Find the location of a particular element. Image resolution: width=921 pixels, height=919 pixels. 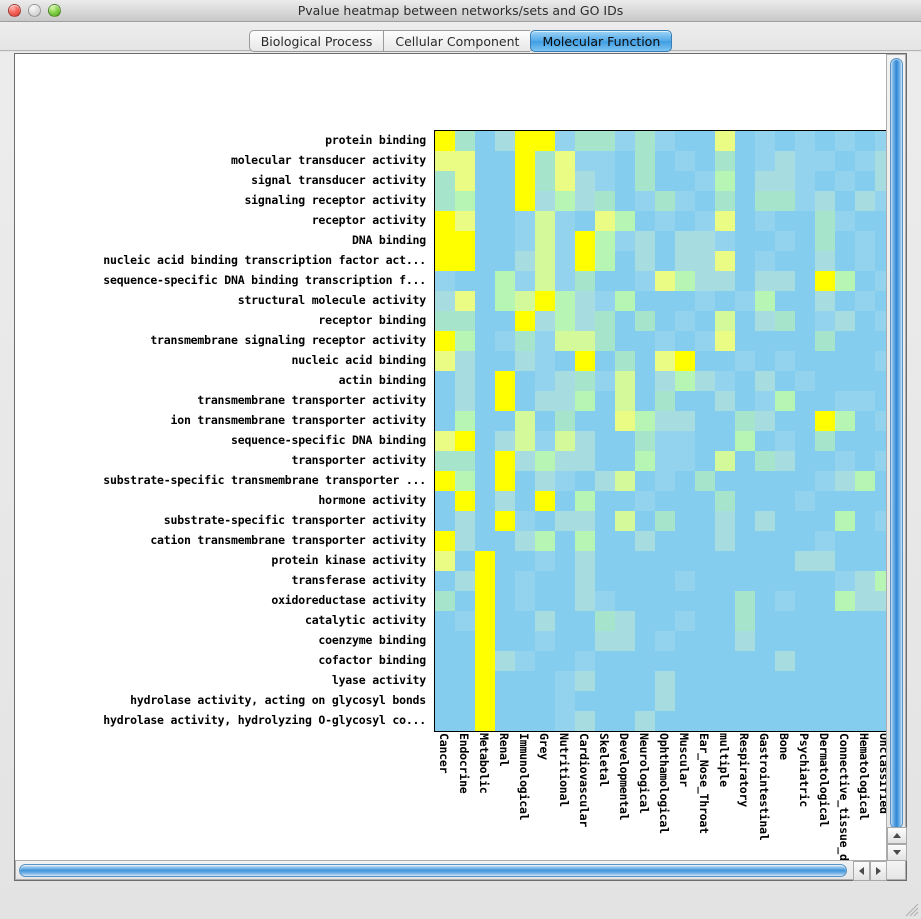

resize-grip-icon is located at coordinates (912, 910).